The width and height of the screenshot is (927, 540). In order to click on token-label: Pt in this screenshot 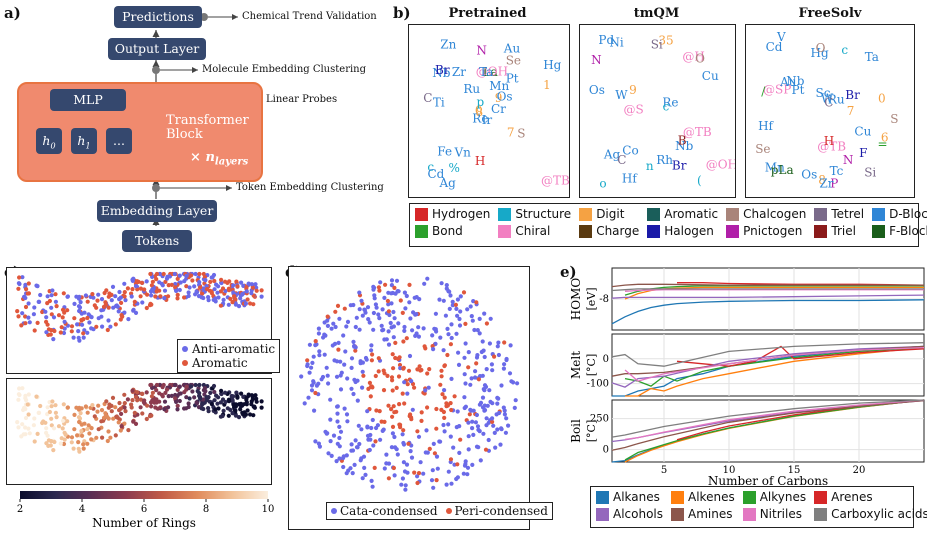, I will do `click(512, 79)`.